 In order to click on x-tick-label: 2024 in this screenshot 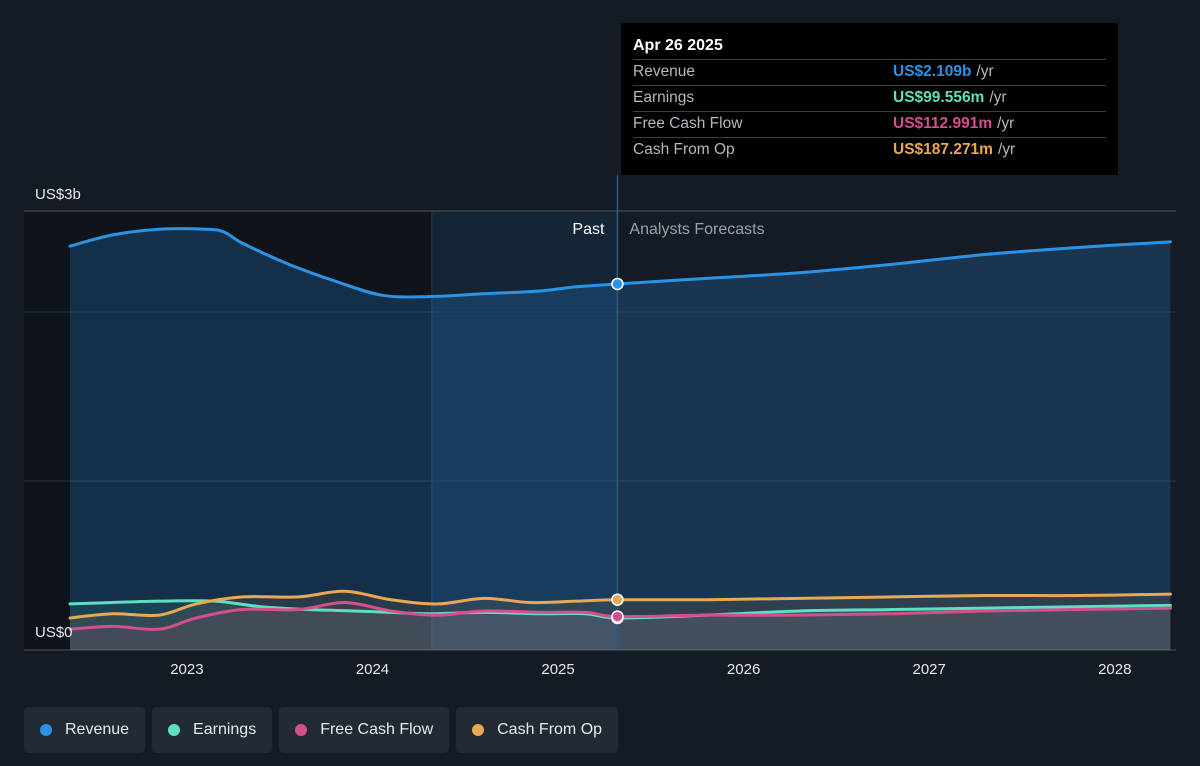, I will do `click(372, 669)`.